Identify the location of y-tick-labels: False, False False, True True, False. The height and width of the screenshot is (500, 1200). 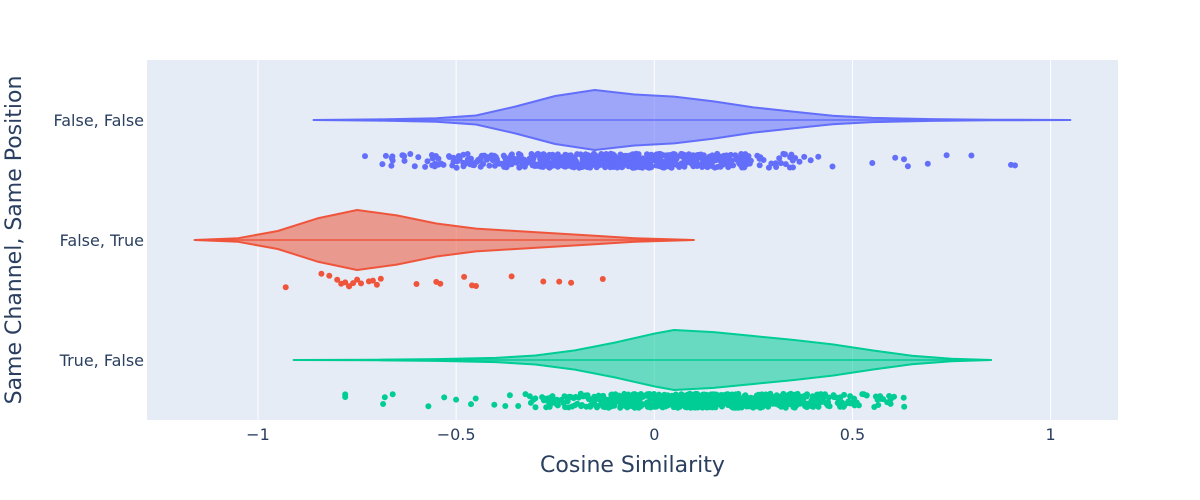
(99, 240).